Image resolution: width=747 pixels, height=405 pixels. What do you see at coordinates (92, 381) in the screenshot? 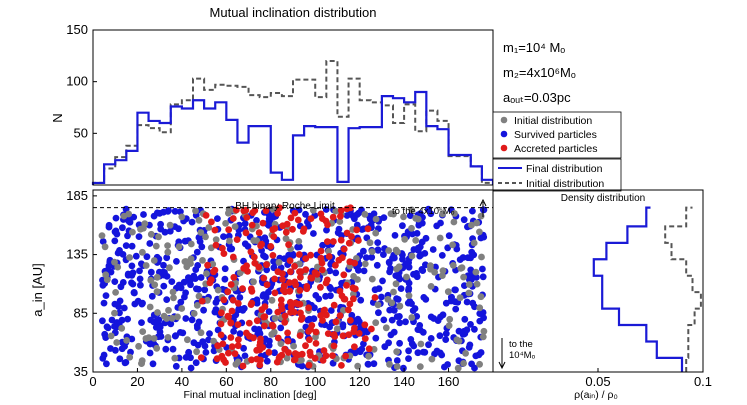
I see `scatter-xtick-label: 0` at bounding box center [92, 381].